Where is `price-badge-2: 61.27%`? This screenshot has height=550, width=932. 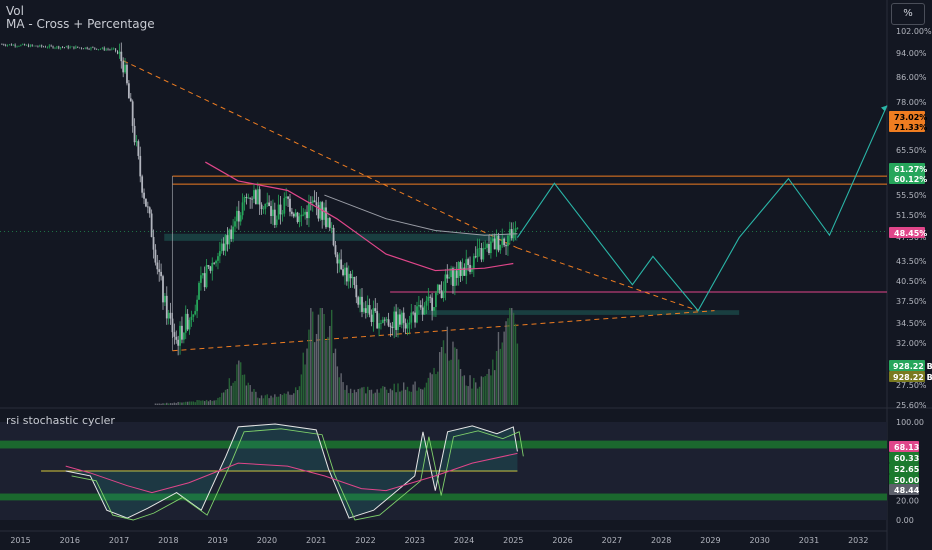
price-badge-2: 61.27% is located at coordinates (910, 169).